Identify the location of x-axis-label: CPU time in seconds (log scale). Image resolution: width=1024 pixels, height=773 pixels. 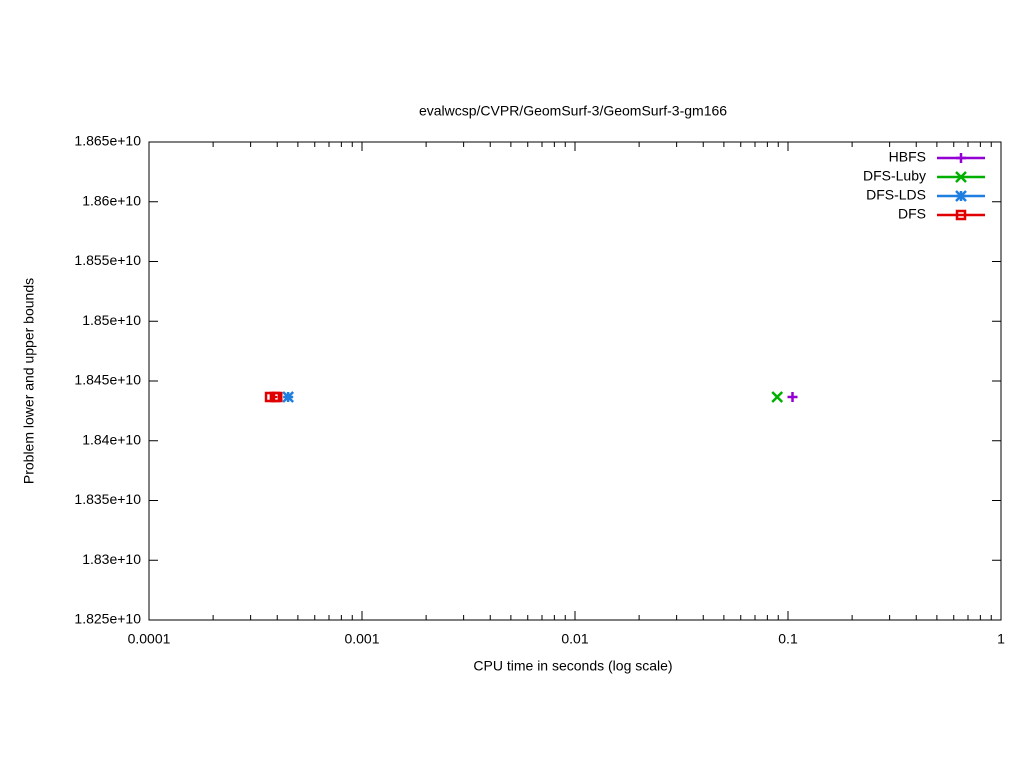
(572, 666).